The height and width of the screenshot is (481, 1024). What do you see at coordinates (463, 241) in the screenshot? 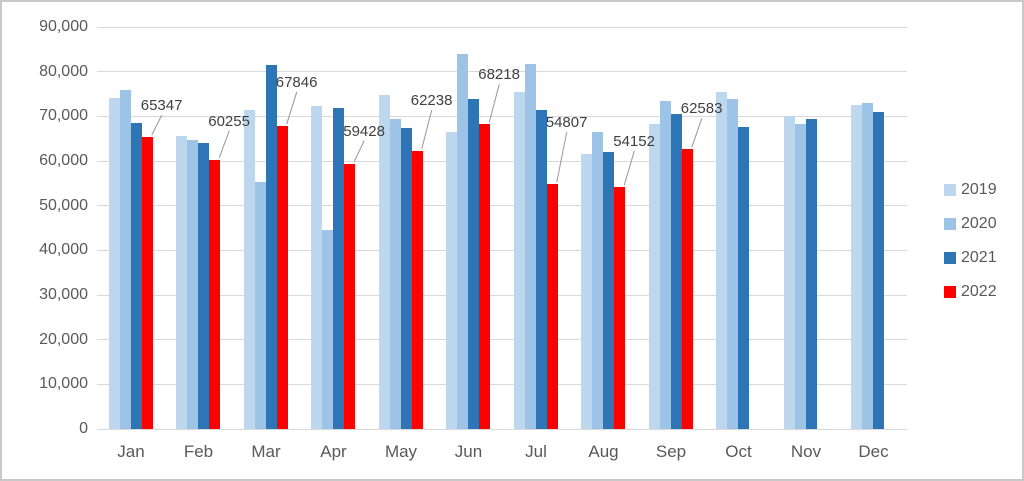
I see `bar-2020-Jun` at bounding box center [463, 241].